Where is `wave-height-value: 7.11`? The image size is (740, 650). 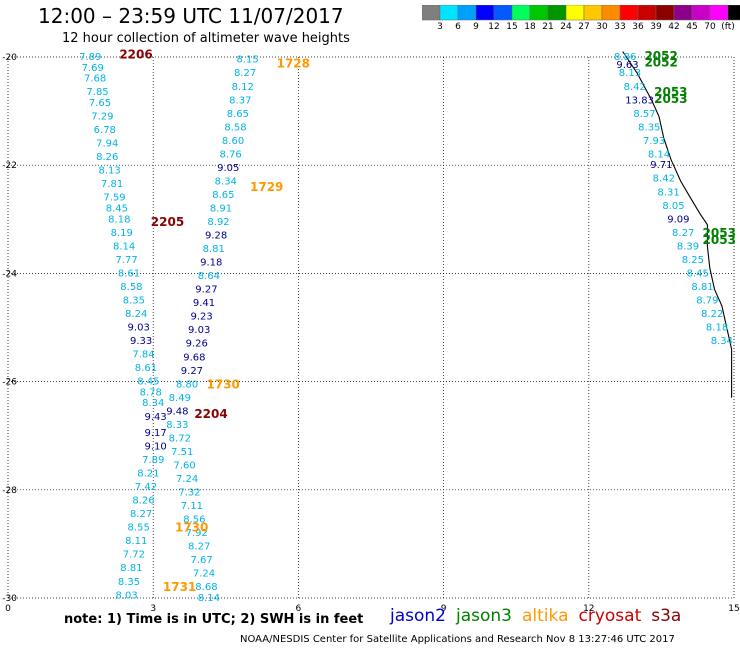 wave-height-value: 7.11 is located at coordinates (192, 506).